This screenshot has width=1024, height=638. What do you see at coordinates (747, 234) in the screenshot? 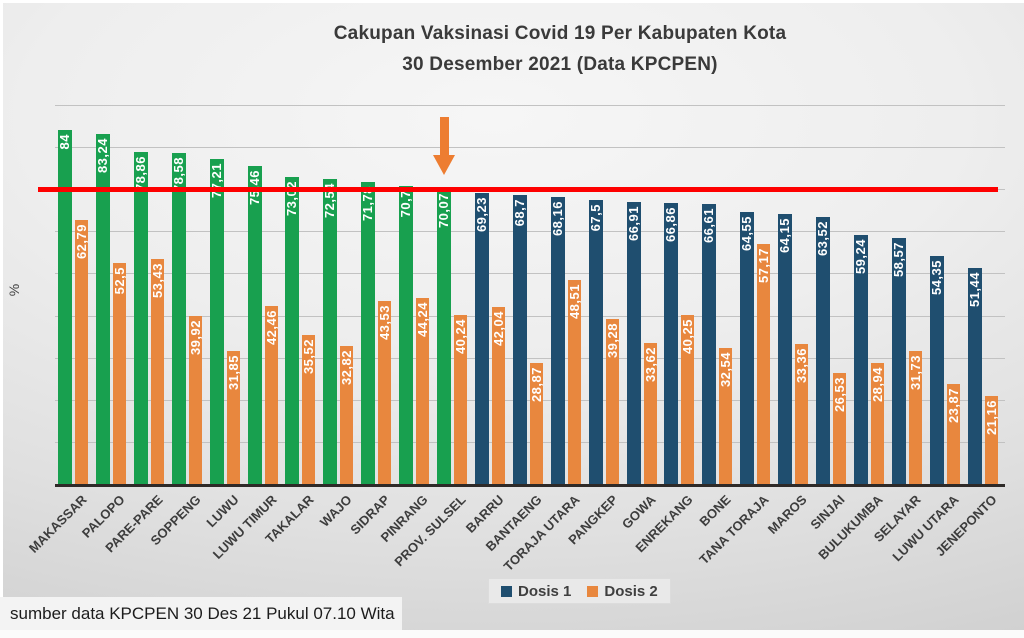
I see `bar-value-dosis1: 64,55` at bounding box center [747, 234].